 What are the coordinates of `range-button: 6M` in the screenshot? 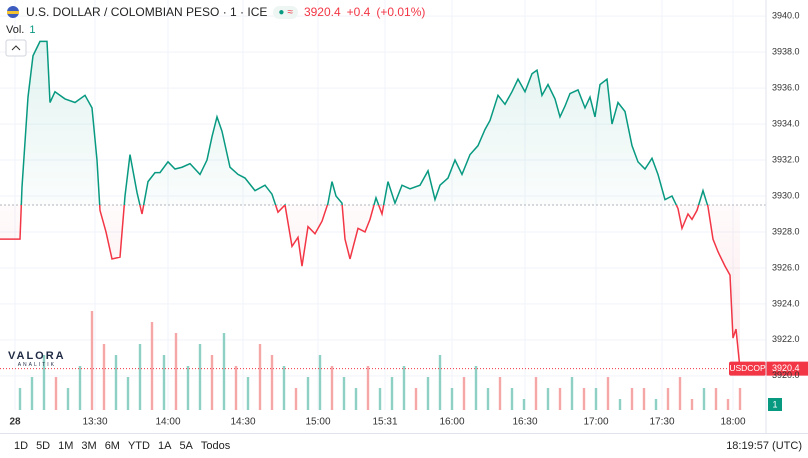 It's located at (112, 446).